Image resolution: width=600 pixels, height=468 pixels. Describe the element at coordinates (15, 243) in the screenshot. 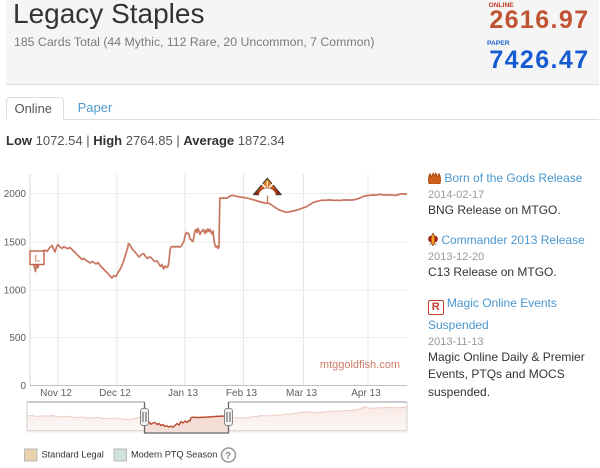

I see `svg-text: 1500` at that location.